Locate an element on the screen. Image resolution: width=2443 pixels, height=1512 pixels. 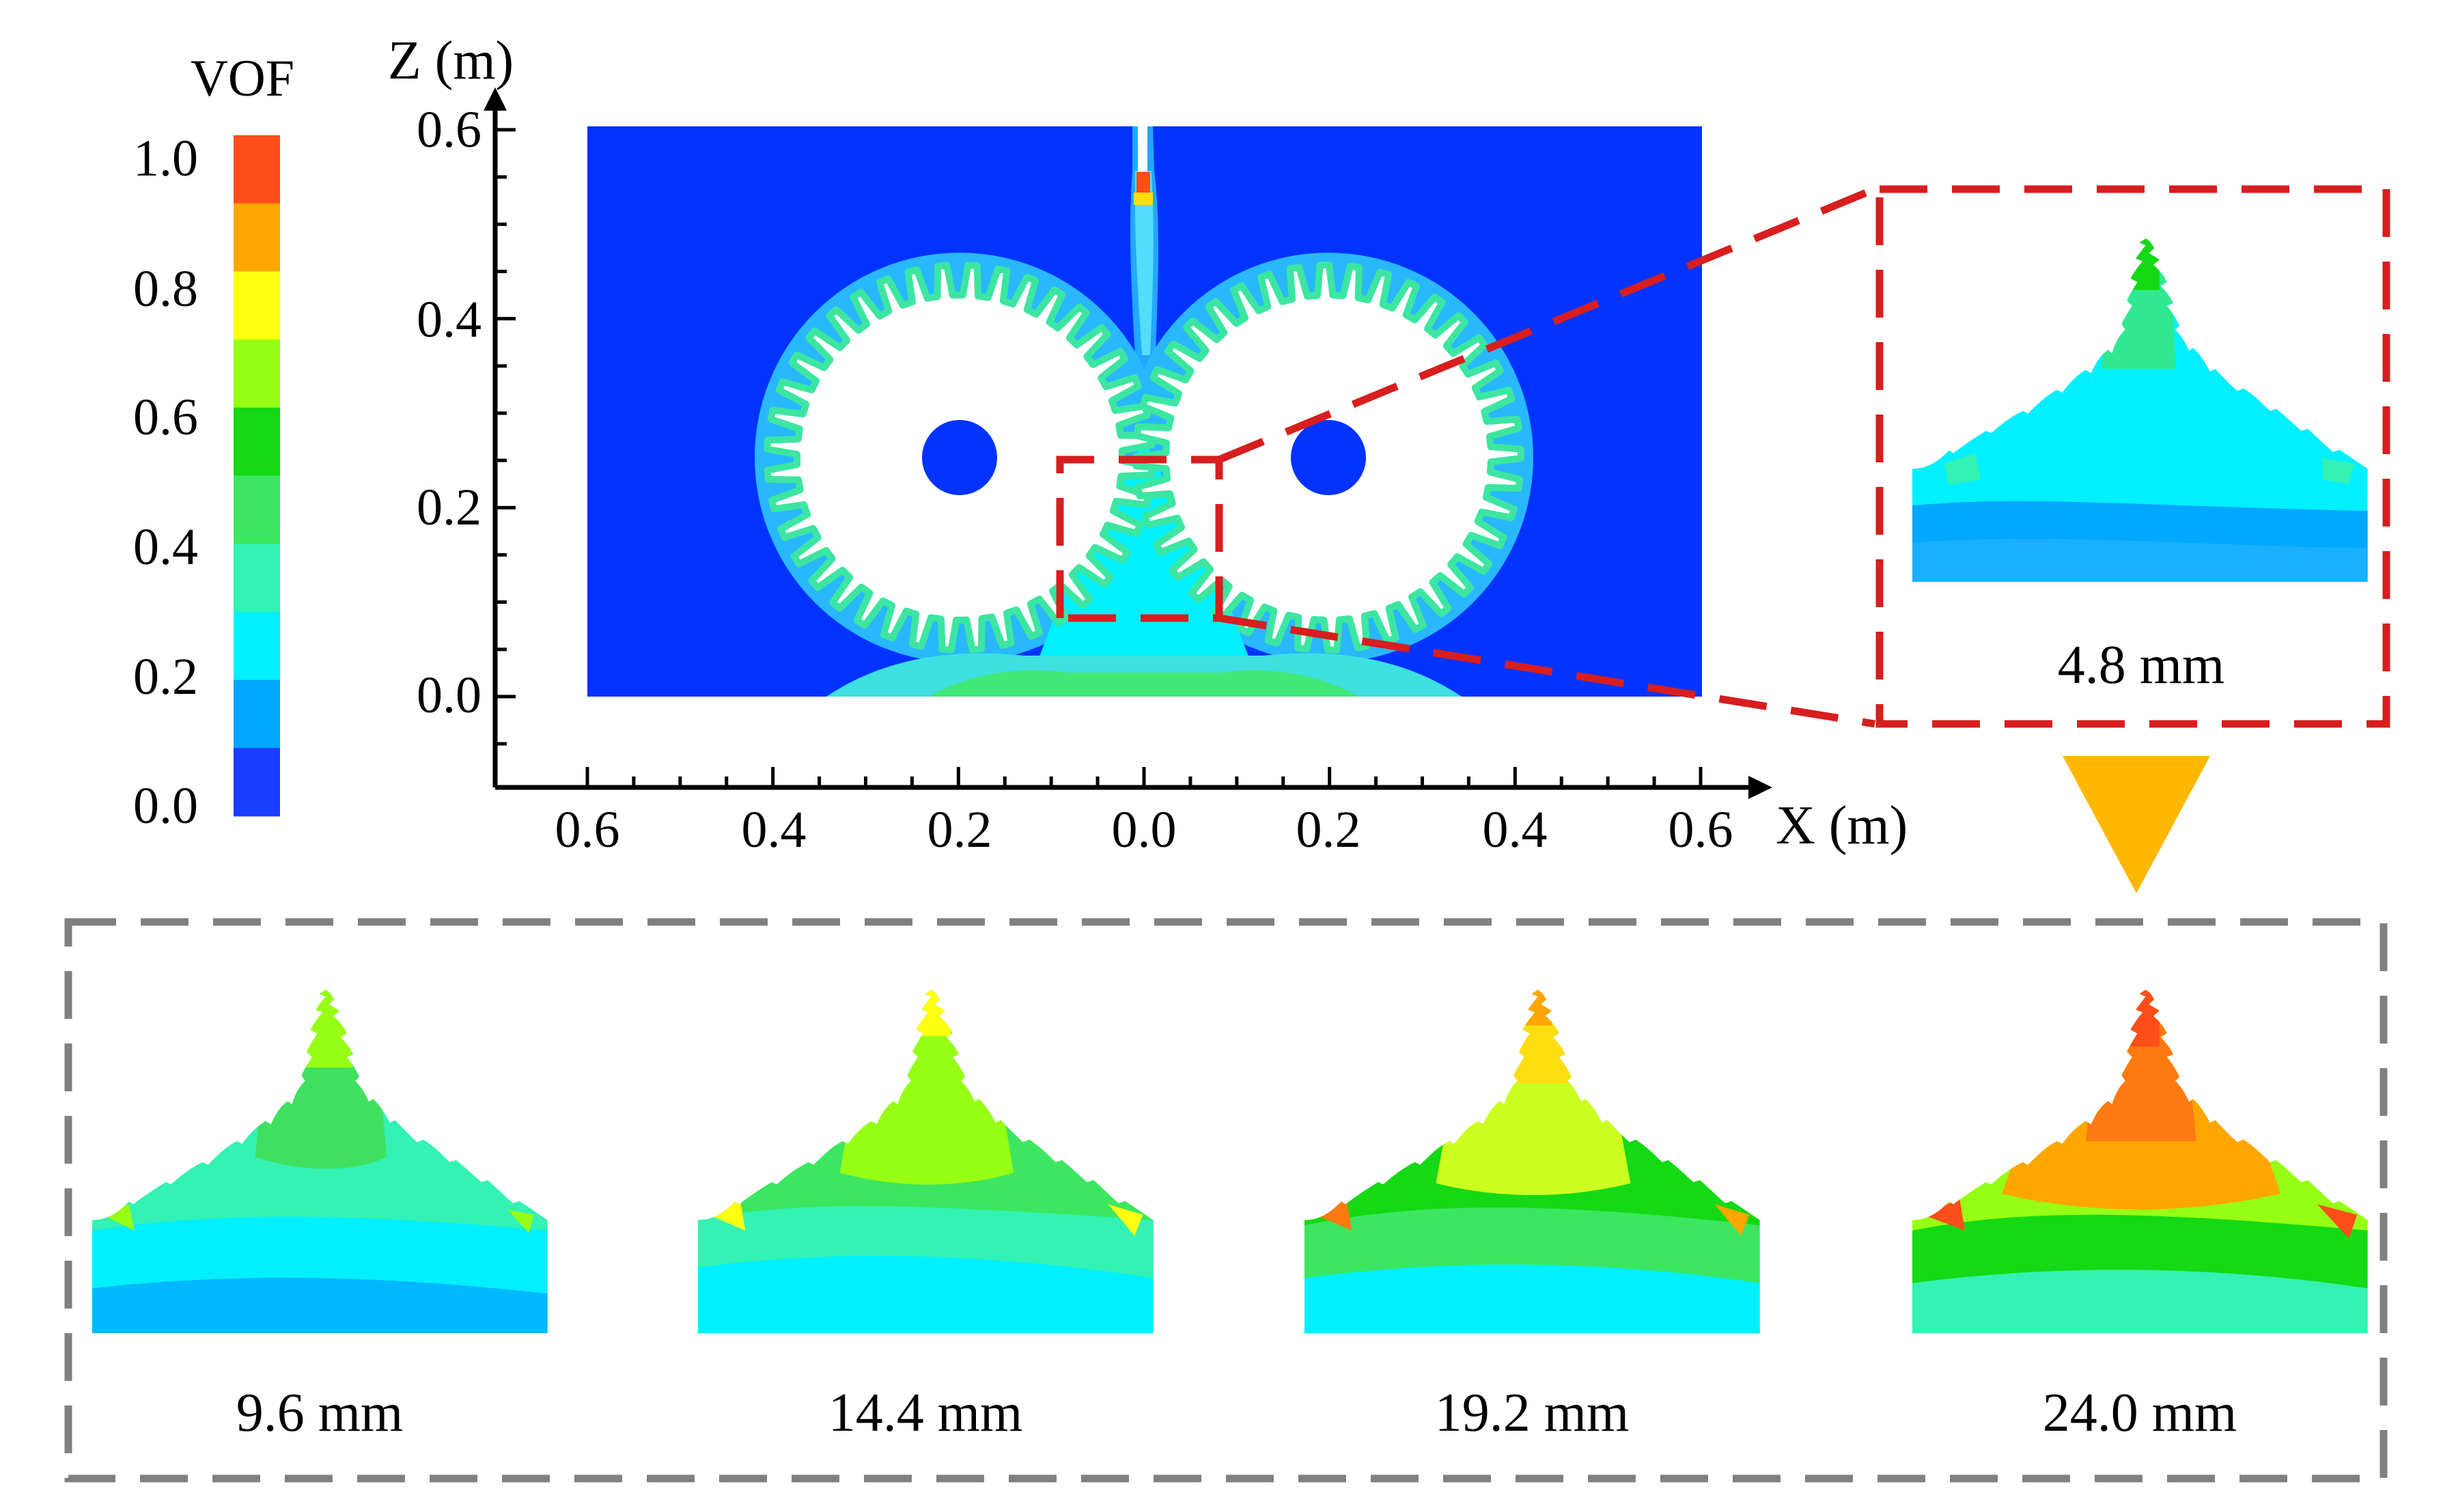
z-tick-label: 0.2 is located at coordinates (449, 508).